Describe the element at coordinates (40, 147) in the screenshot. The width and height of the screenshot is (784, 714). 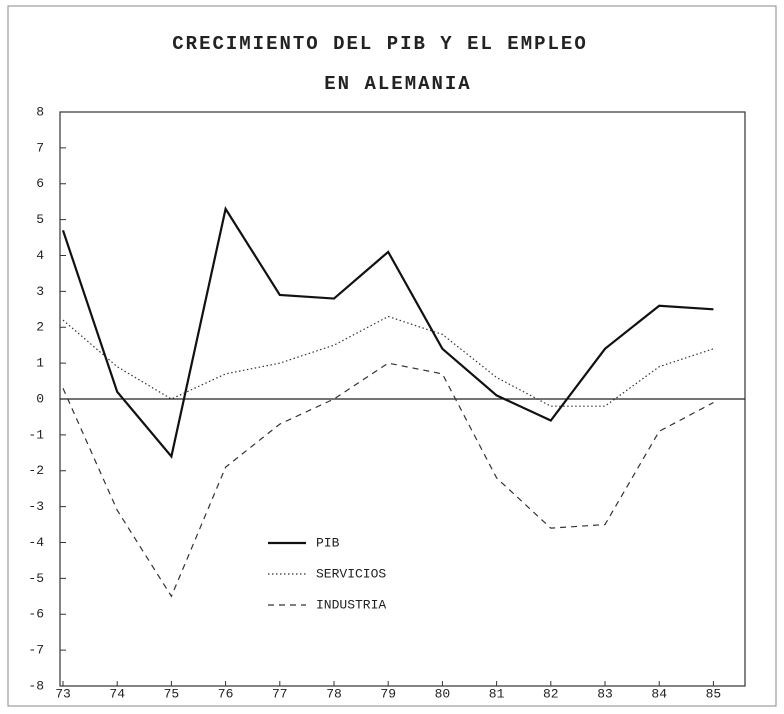
I see `y-tick-label: 7` at that location.